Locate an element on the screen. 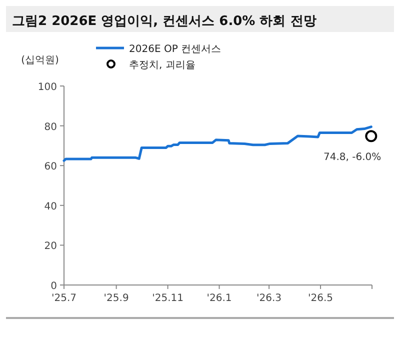 The image size is (403, 350). x-tick-label: '25.7 is located at coordinates (64, 298).